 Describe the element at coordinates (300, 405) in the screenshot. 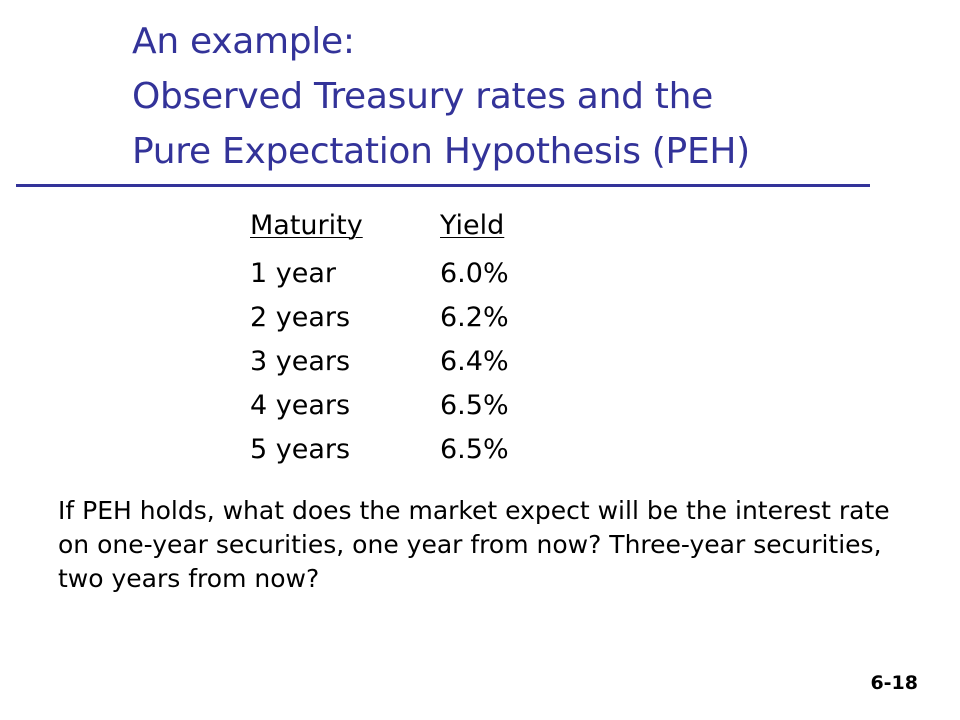

I see `maturity-cell: 4 years` at that location.